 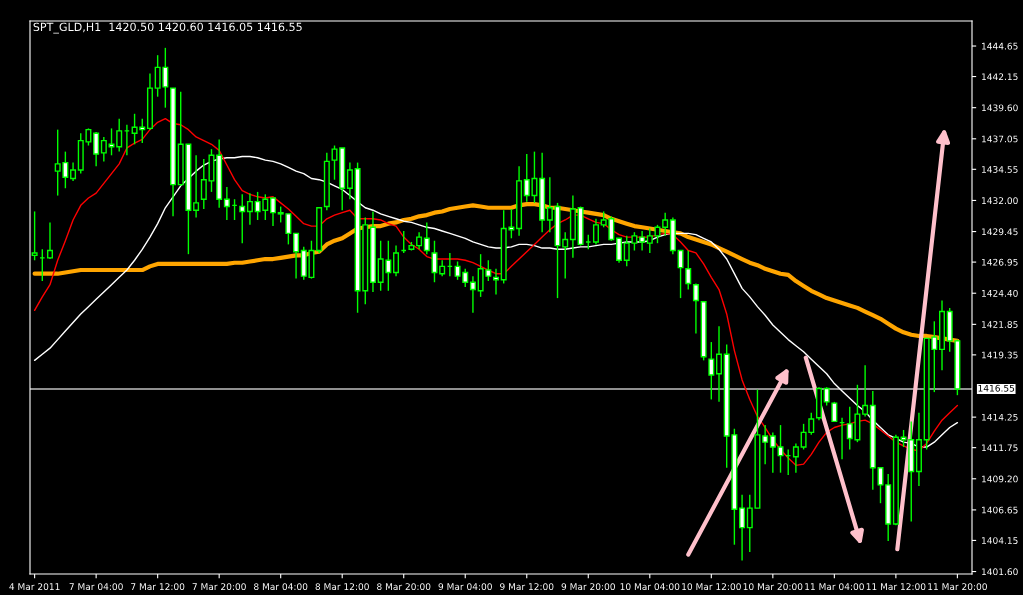 I want to click on y-tick-label: 1409.20, so click(x=1000, y=479).